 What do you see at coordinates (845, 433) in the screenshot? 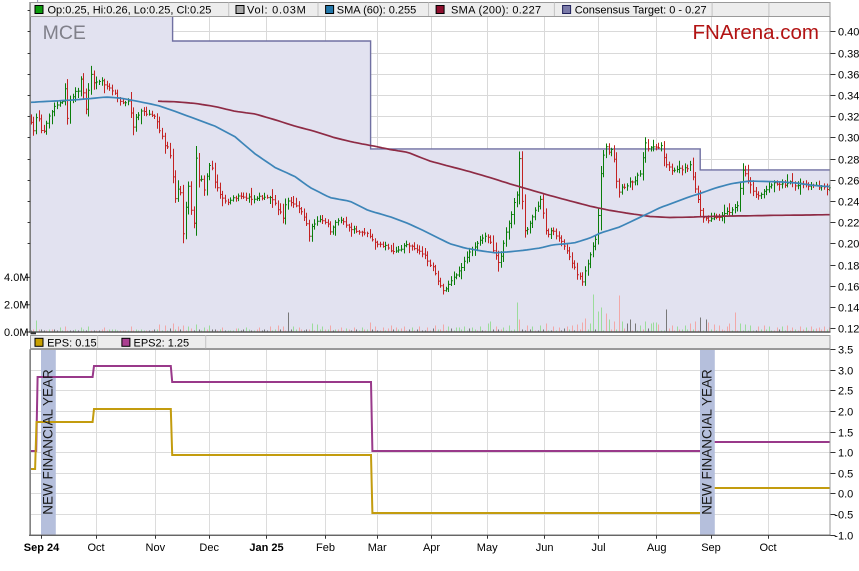
I see `svg-text: 1.5` at bounding box center [845, 433].